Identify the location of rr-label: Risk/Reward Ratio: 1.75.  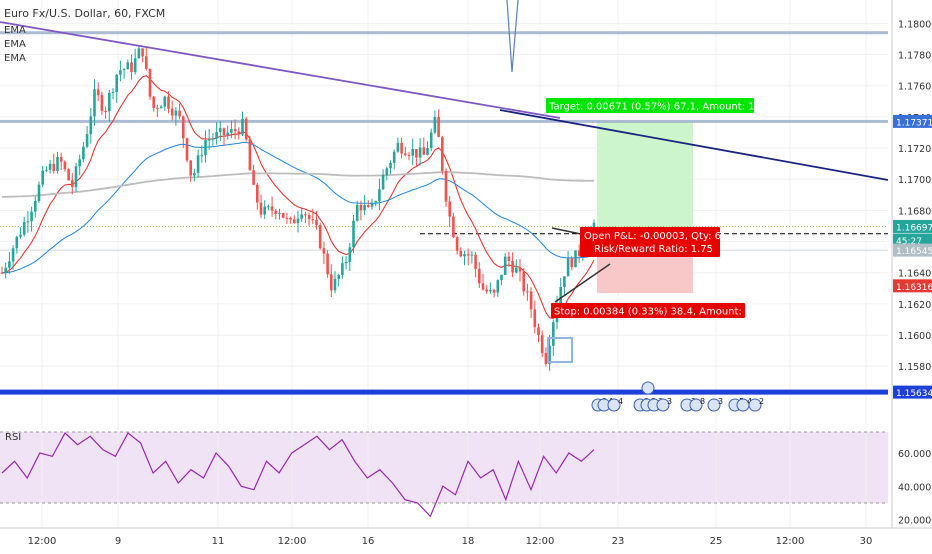
(653, 249).